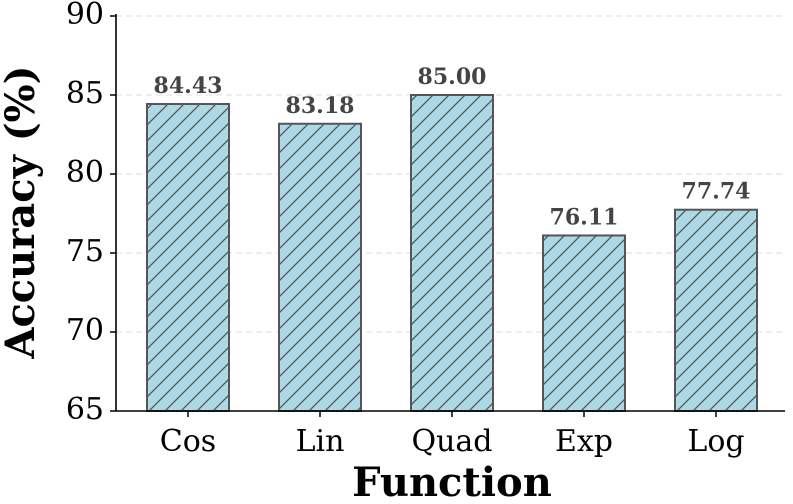  What do you see at coordinates (85, 93) in the screenshot?
I see `y-tick-label: 85` at bounding box center [85, 93].